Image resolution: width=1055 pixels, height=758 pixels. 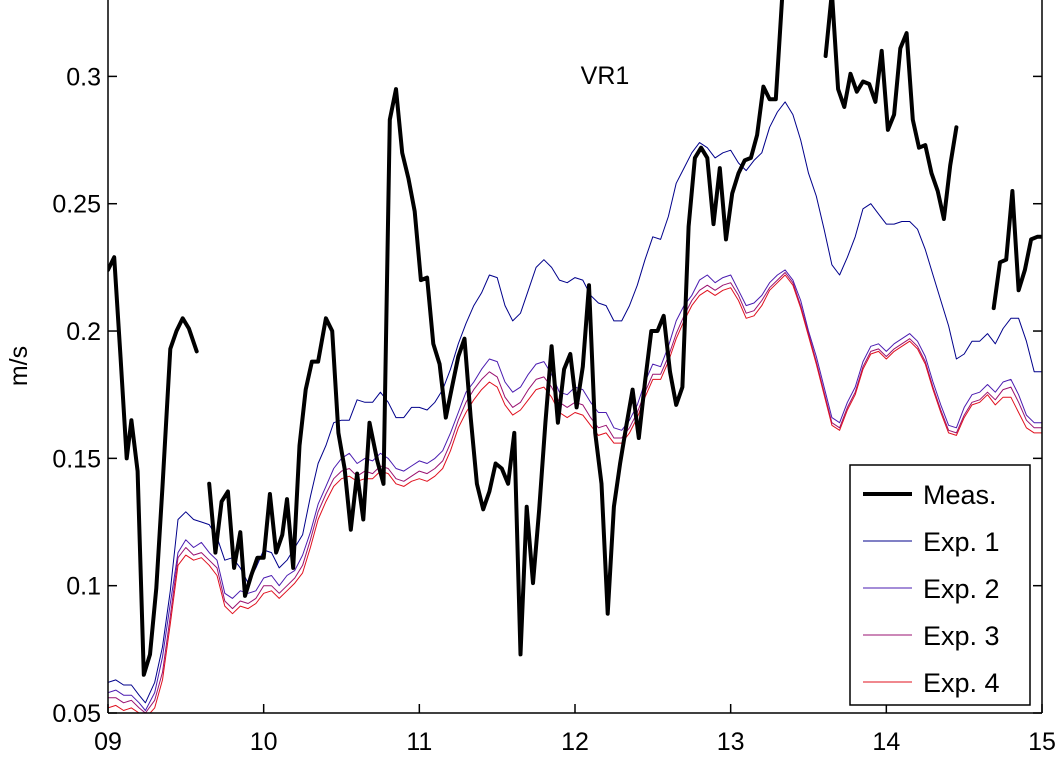 What do you see at coordinates (886, 742) in the screenshot?
I see `x-tick-label: 14` at bounding box center [886, 742].